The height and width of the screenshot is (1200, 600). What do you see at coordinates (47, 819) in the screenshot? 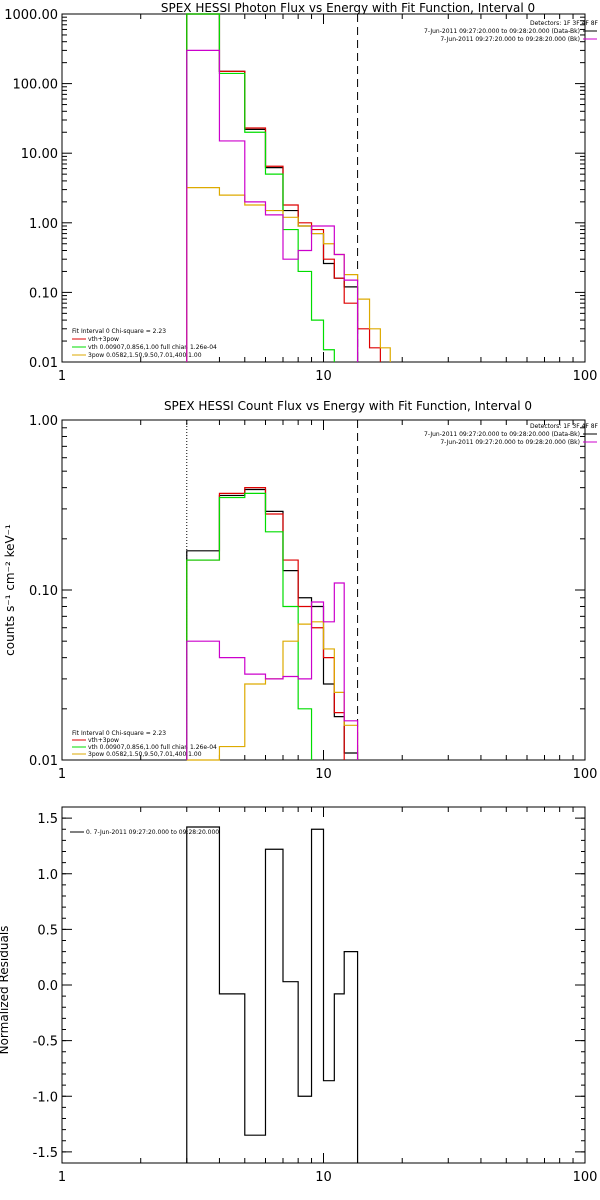
I see `y-tick-label: 1.5` at bounding box center [47, 819].